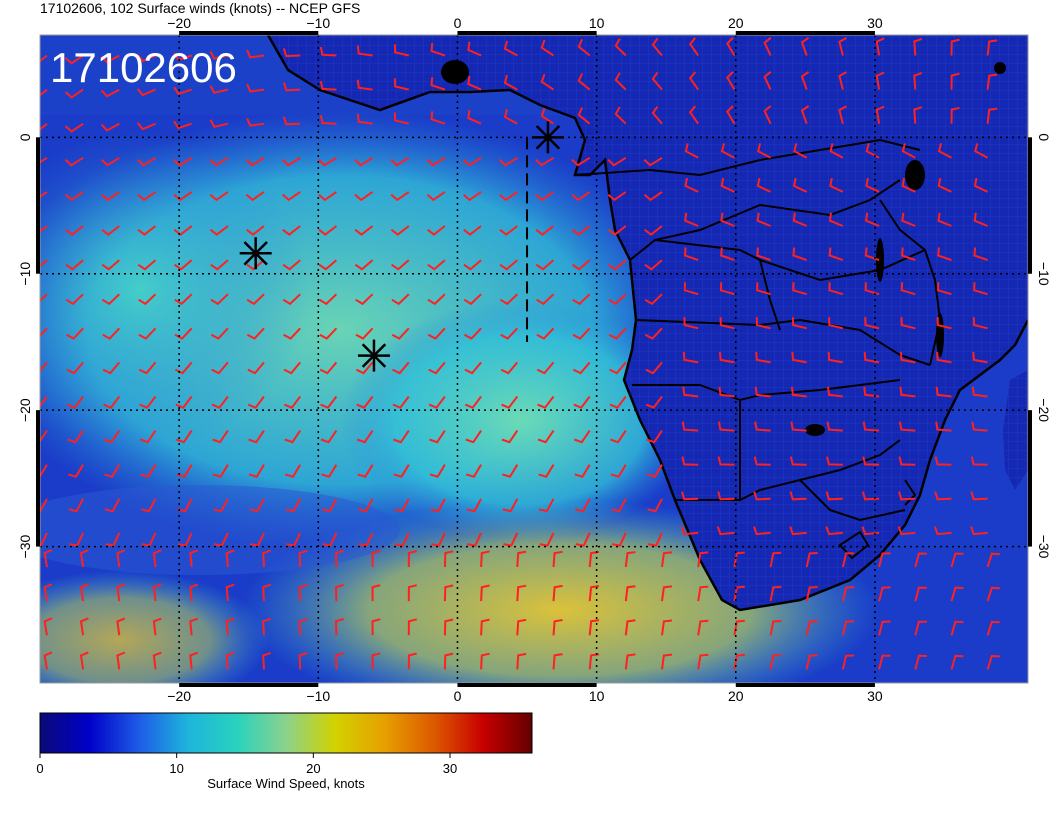  What do you see at coordinates (1044, 137) in the screenshot?
I see `lat-label-right-0: 0` at bounding box center [1044, 137].